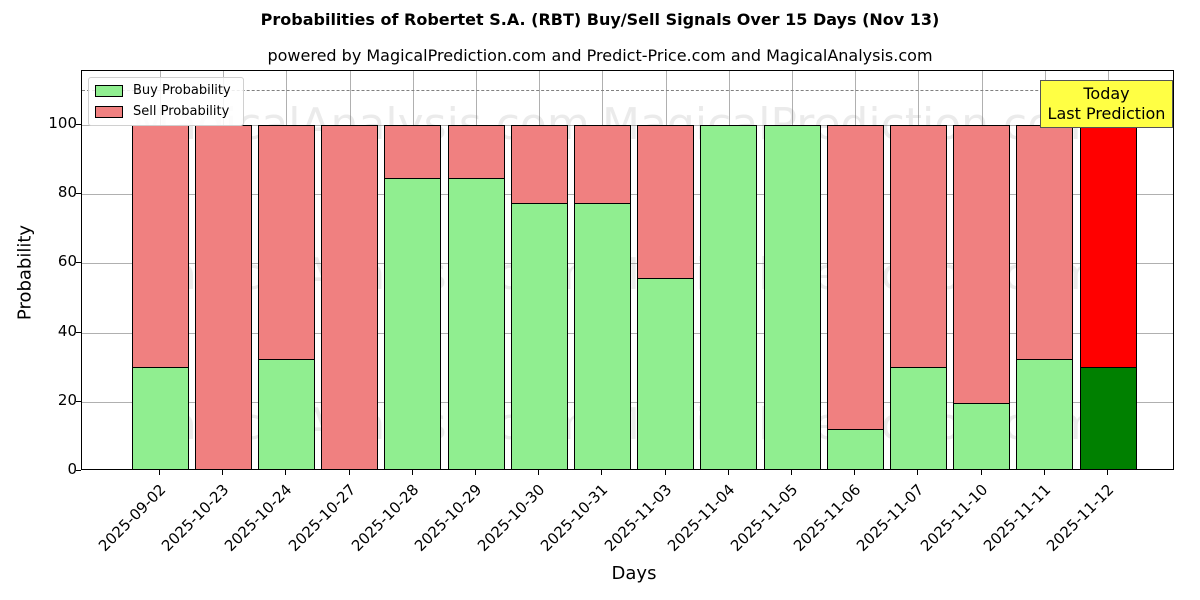 This screenshot has height=600, width=1200. I want to click on reference-line, so click(627, 91).